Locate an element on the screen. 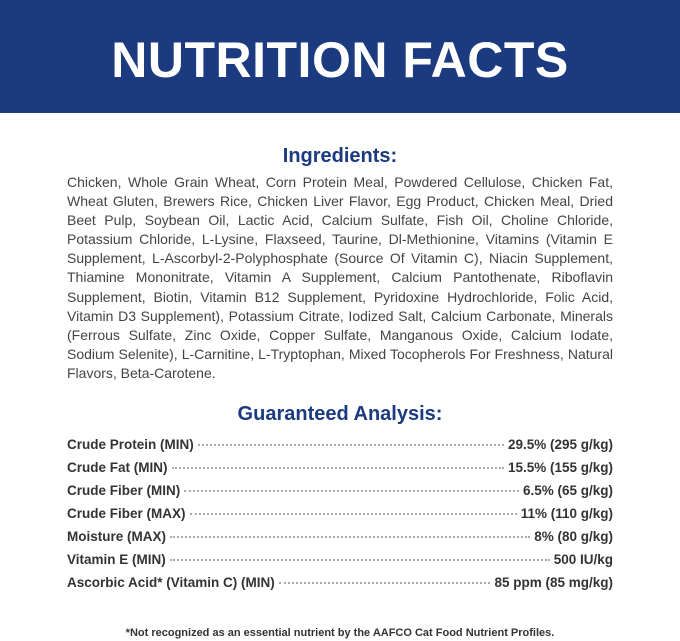 Image resolution: width=680 pixels, height=641 pixels. nutrient-label: Crude Fiber (MIN) is located at coordinates (124, 490).